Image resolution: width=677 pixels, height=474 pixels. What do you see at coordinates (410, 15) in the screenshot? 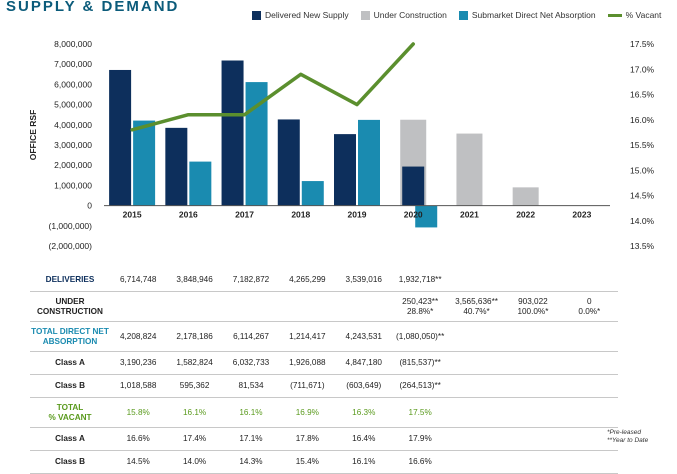
I see `legend-label-under-construction: Under Construction` at bounding box center [410, 15].